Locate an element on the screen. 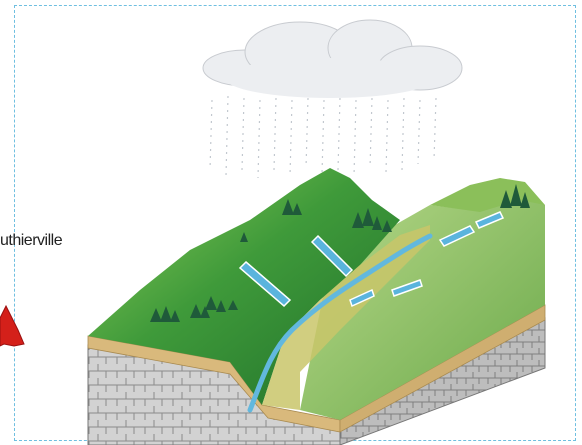 The image size is (582, 445). place-label: uthierville is located at coordinates (31, 240).